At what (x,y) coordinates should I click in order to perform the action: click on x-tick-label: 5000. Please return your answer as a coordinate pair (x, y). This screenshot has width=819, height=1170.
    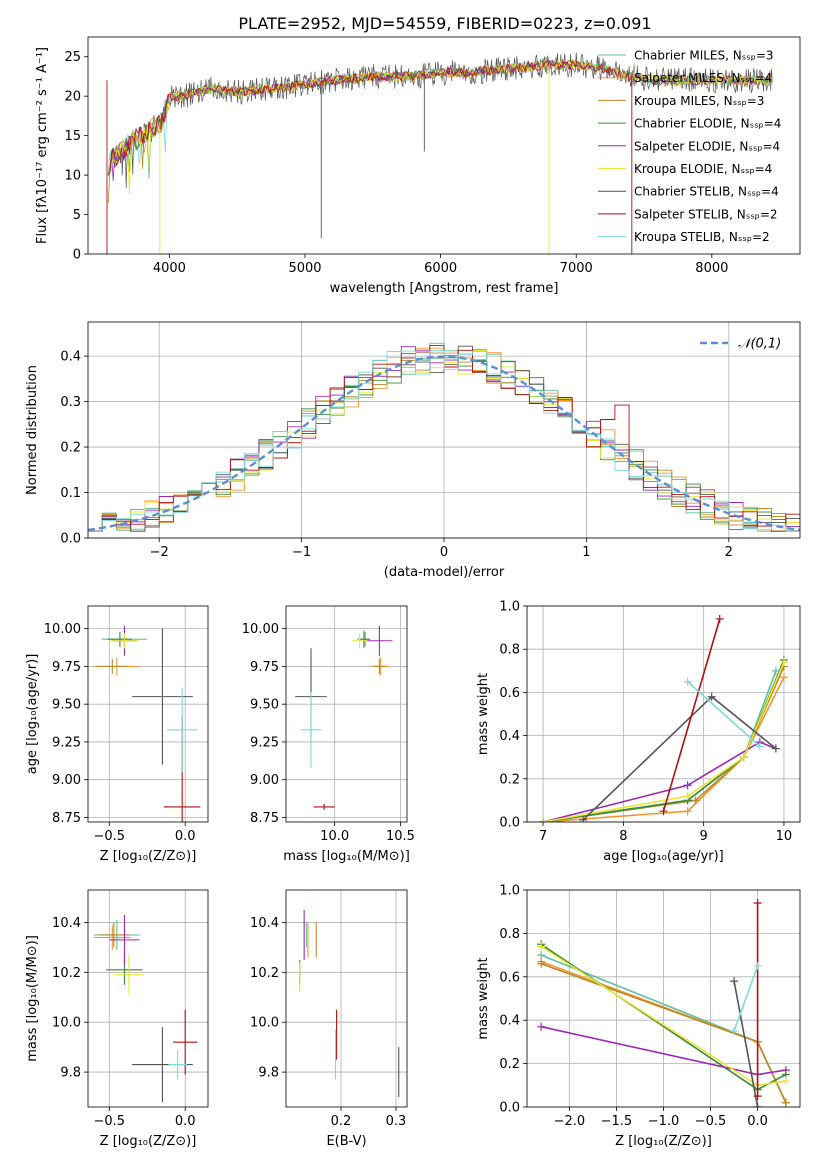
    Looking at the image, I should click on (304, 268).